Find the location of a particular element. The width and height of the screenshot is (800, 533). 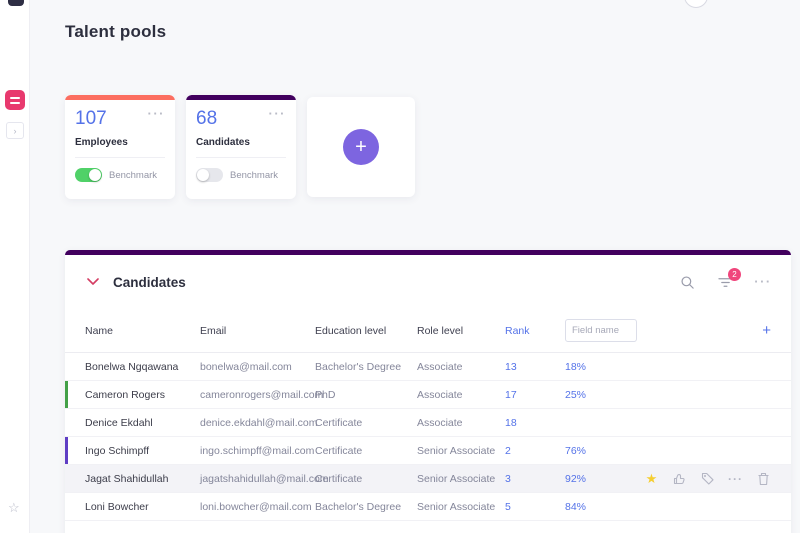

column-header-role: Role level is located at coordinates (440, 330).